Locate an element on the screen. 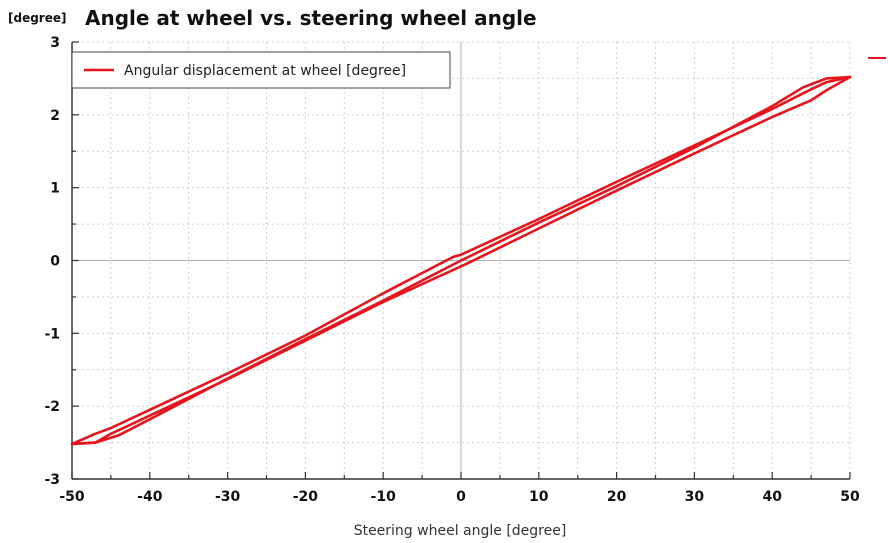 This screenshot has height=543, width=888. y-tick-label: 2 is located at coordinates (55, 116).